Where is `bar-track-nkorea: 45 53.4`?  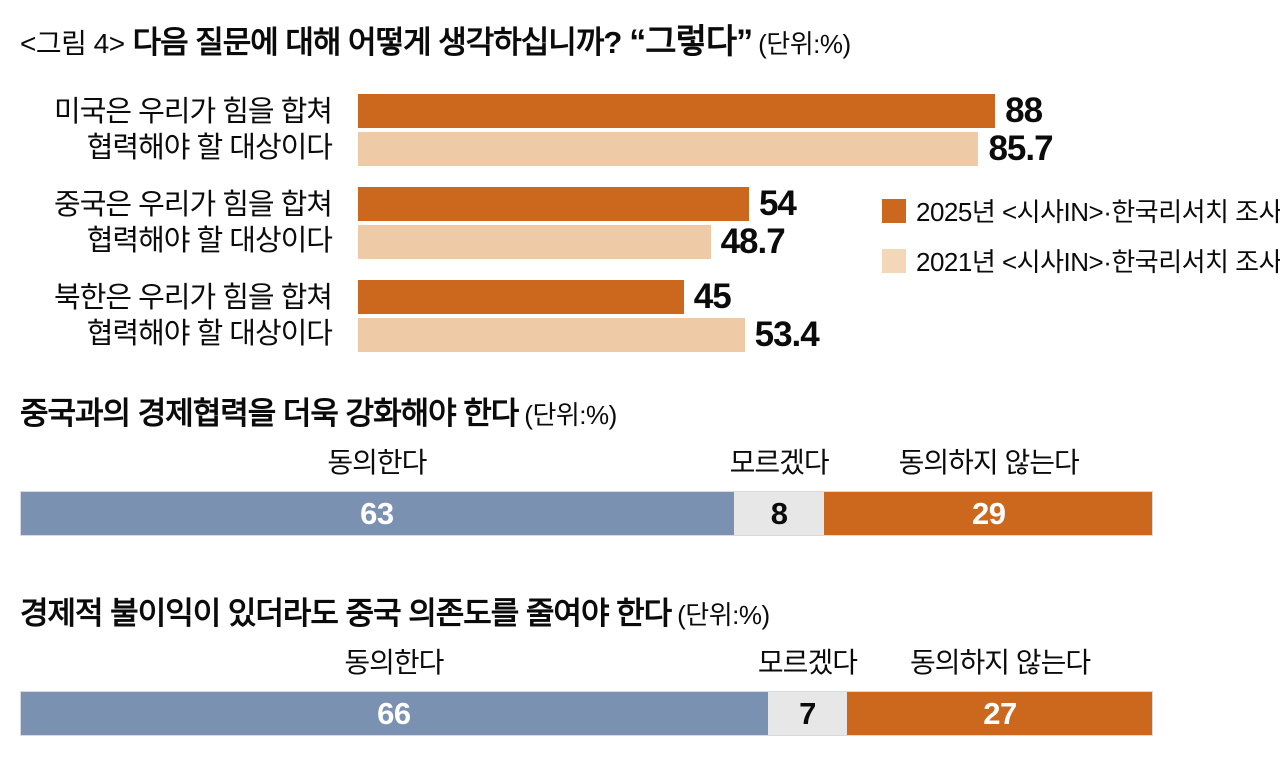 bar-track-nkorea: 45 53.4 is located at coordinates (720, 315).